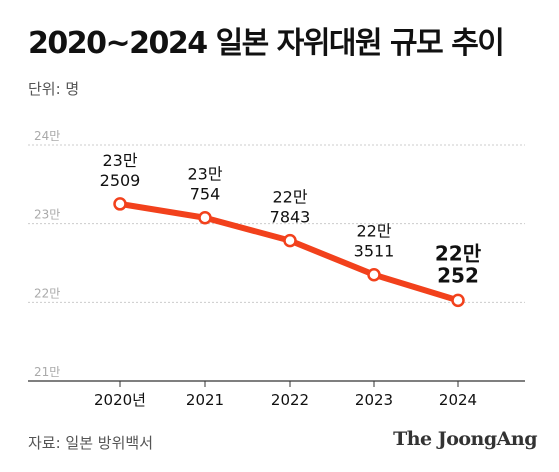  Describe the element at coordinates (120, 400) in the screenshot. I see `x-tick-label: 2020년` at that location.